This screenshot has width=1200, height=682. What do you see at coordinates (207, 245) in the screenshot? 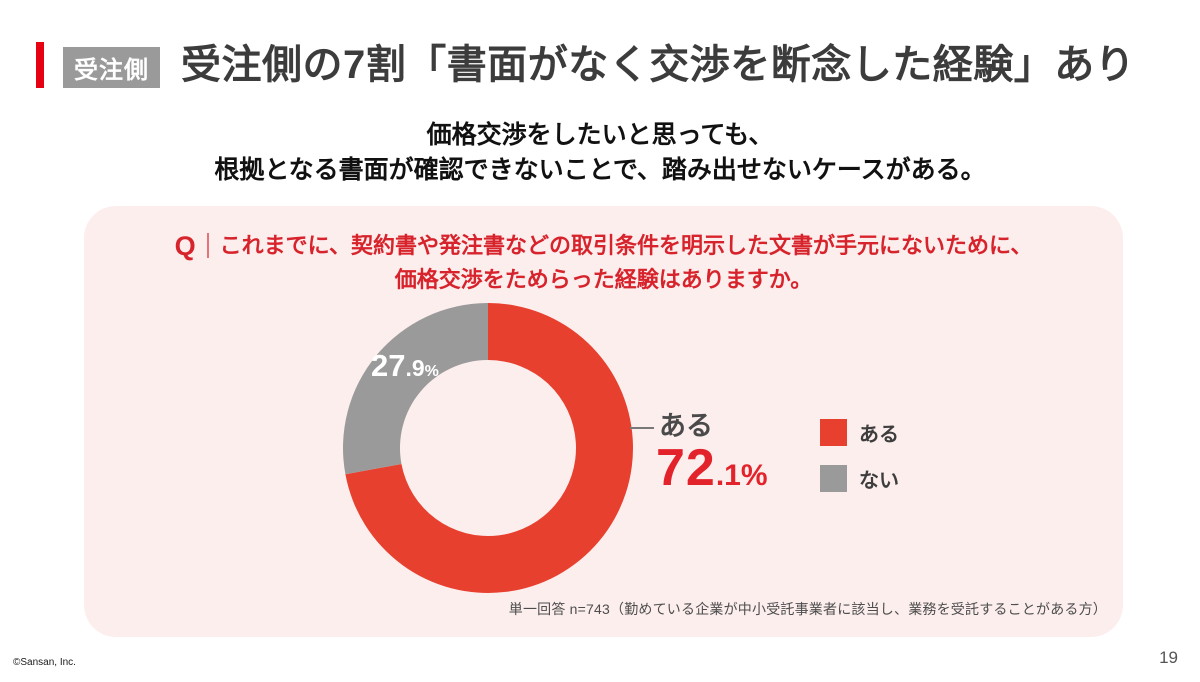
I see `question-separator` at bounding box center [207, 245].